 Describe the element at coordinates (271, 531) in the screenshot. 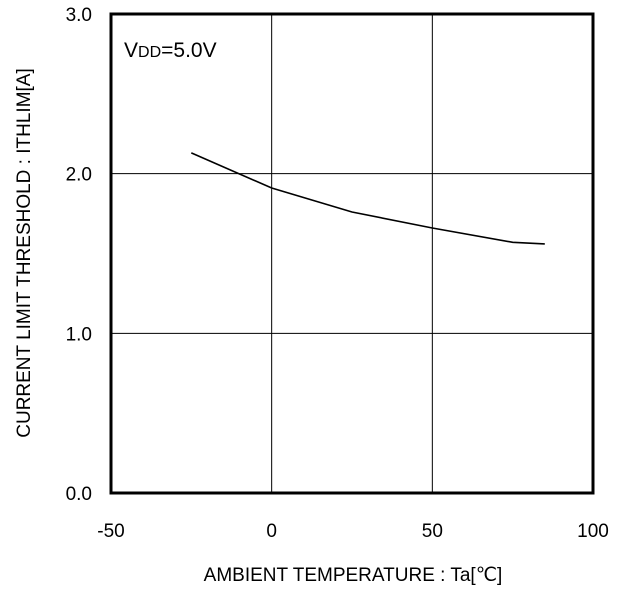

I see `x-tick-label: 0` at that location.